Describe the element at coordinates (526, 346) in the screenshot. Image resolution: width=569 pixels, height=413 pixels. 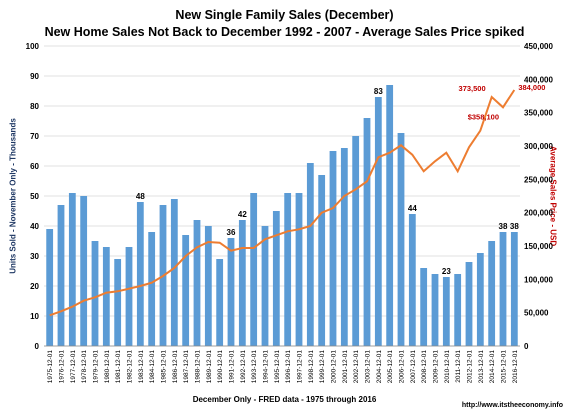
I see `right-tick-label: 0` at that location.